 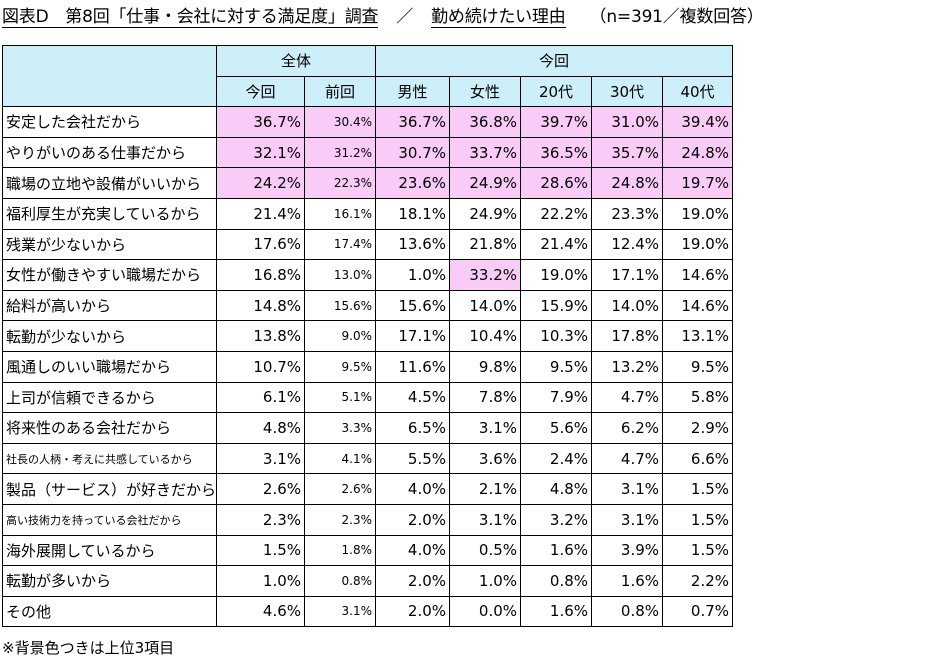 What do you see at coordinates (485, 91) in the screenshot?
I see `column-header: 女性` at bounding box center [485, 91].